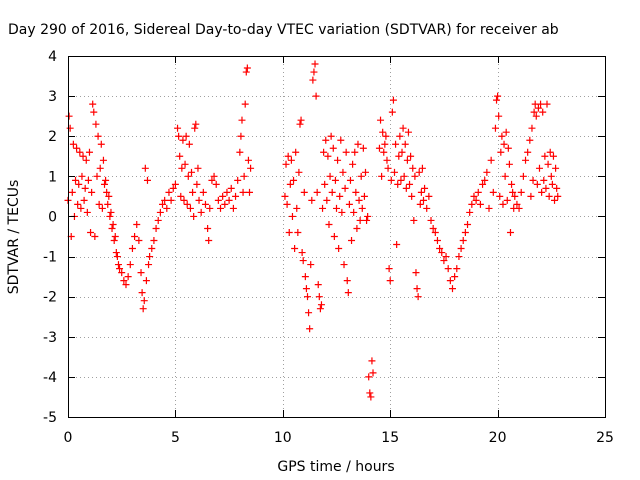 This screenshot has height=480, width=640. I want to click on y-tick-label: -1, so click(50, 258).